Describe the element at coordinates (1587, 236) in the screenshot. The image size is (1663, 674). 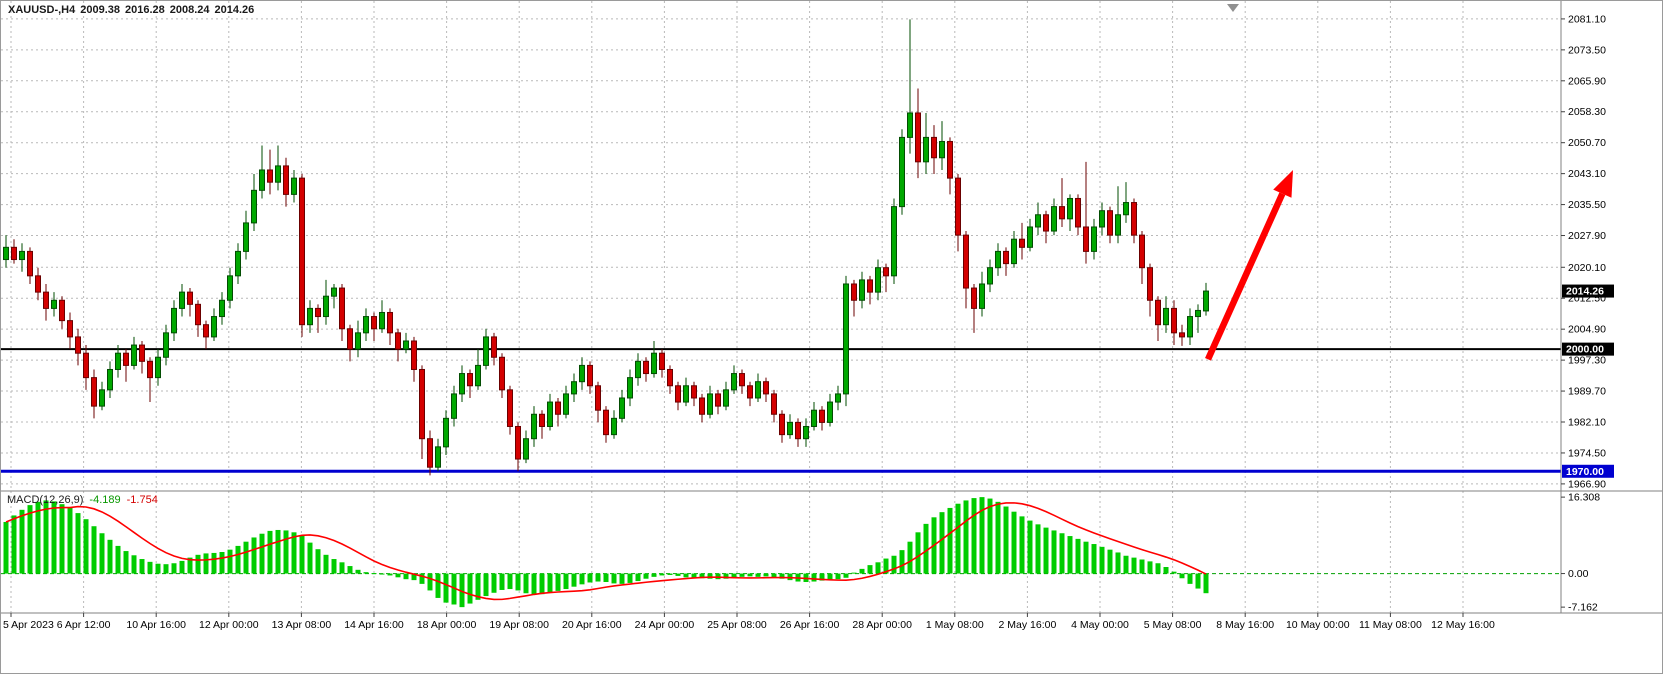
I see `svg-text: 2027.90` at that location.